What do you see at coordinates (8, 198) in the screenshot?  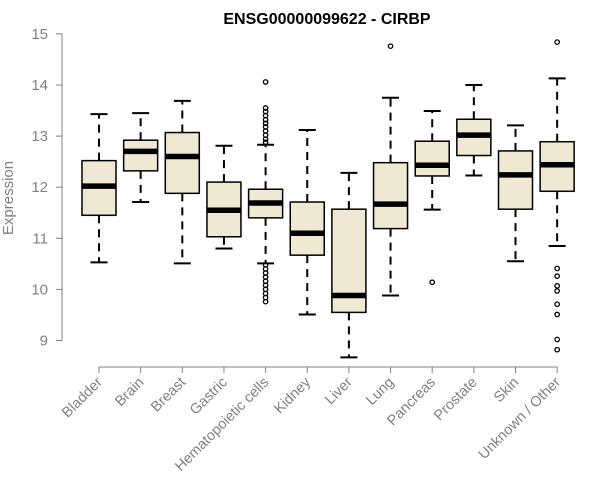 I see `y-axis-label: Expression` at bounding box center [8, 198].